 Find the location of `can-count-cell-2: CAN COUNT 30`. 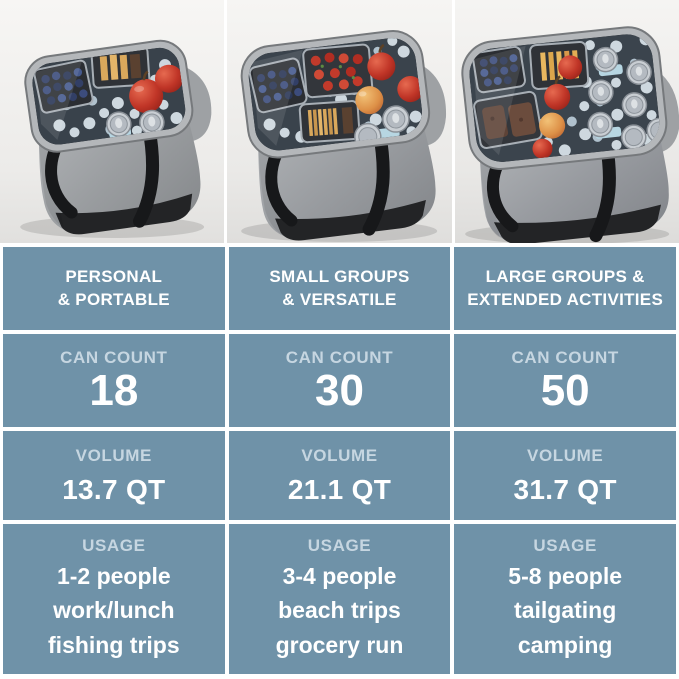

can-count-cell-2: CAN COUNT 30 is located at coordinates (339, 380).